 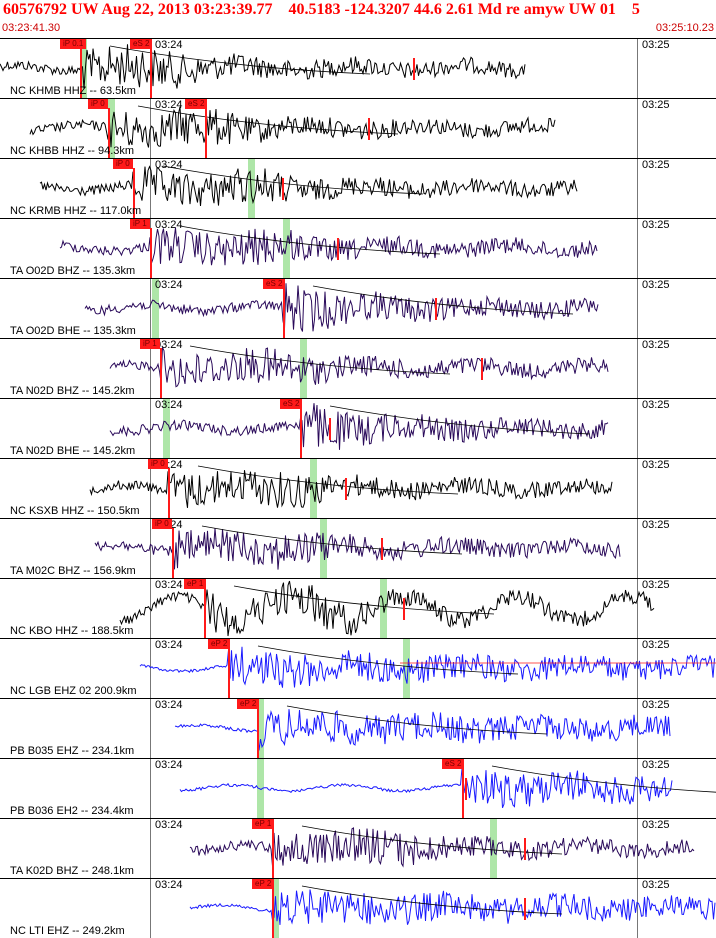 What do you see at coordinates (358, 248) in the screenshot?
I see `seismogram-panel: 03:24 03:25 iP 1 TA O02D BHZ -- 135.3km` at bounding box center [358, 248].